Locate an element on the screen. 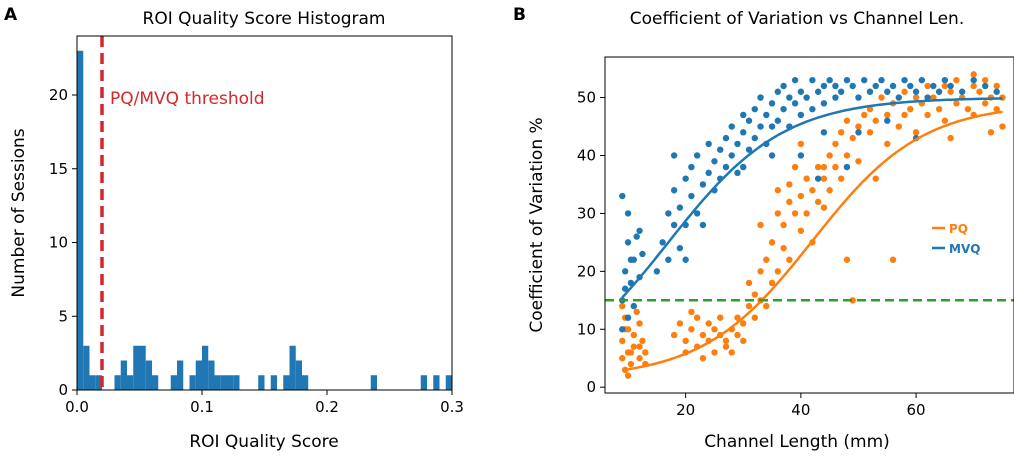 The image size is (1014, 460). panel-a-letter: A is located at coordinates (11, 15).